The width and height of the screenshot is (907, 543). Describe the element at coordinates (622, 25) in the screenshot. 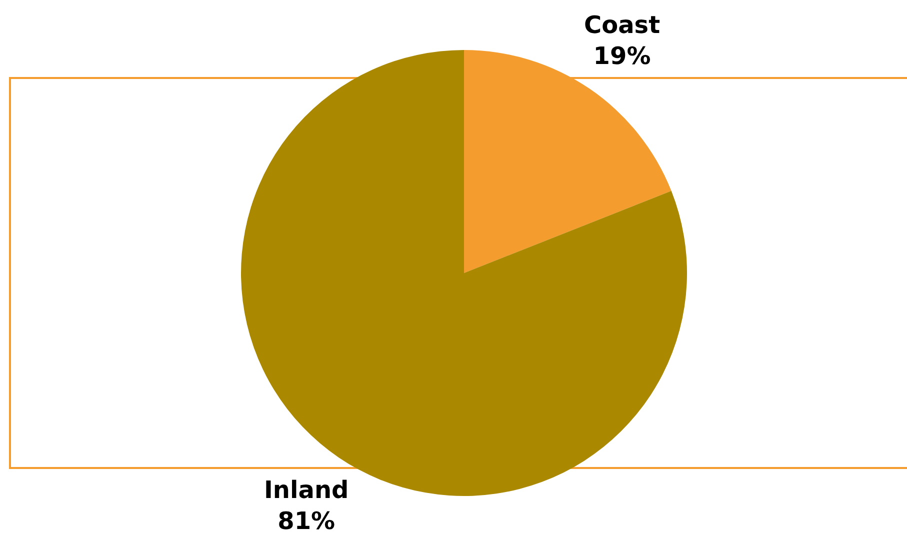

I see `slice-label: Coast` at that location.